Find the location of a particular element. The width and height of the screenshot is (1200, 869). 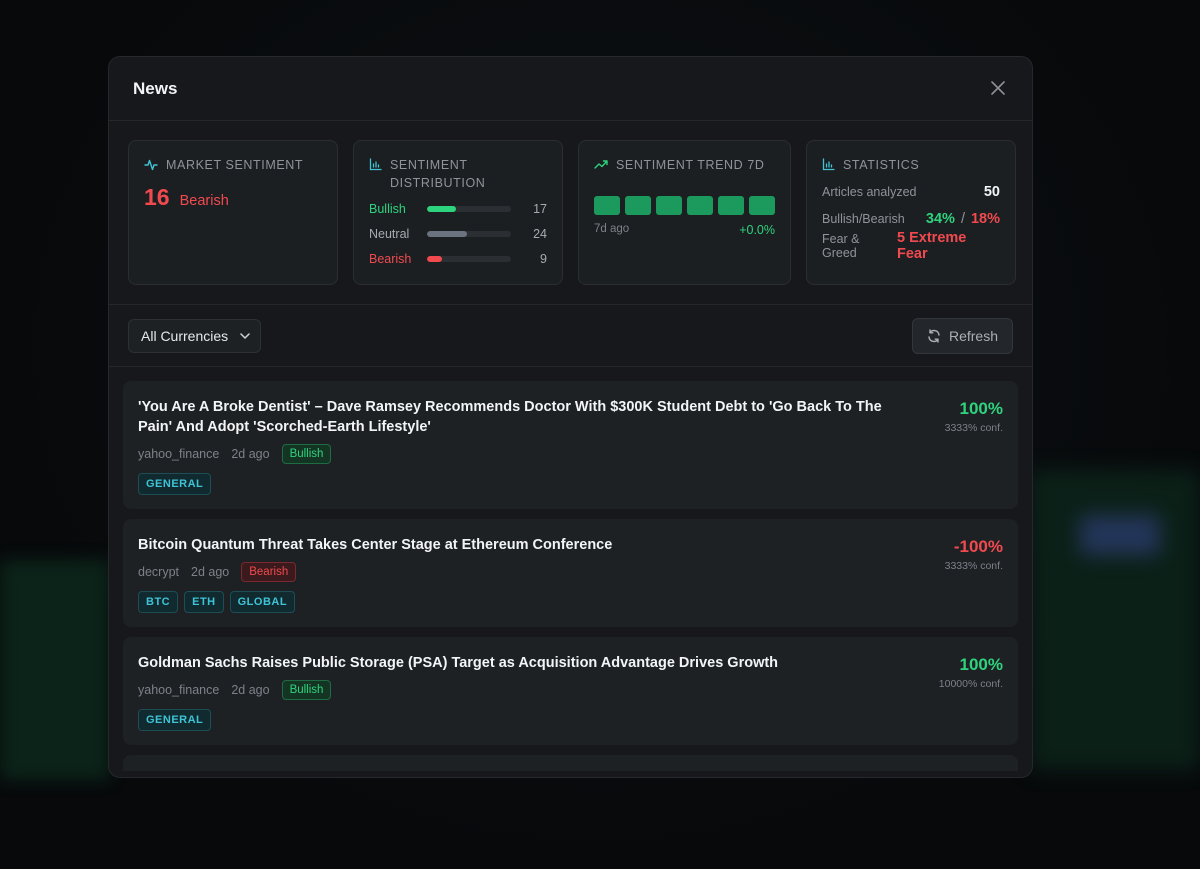

dist-count: 24 is located at coordinates (540, 233).